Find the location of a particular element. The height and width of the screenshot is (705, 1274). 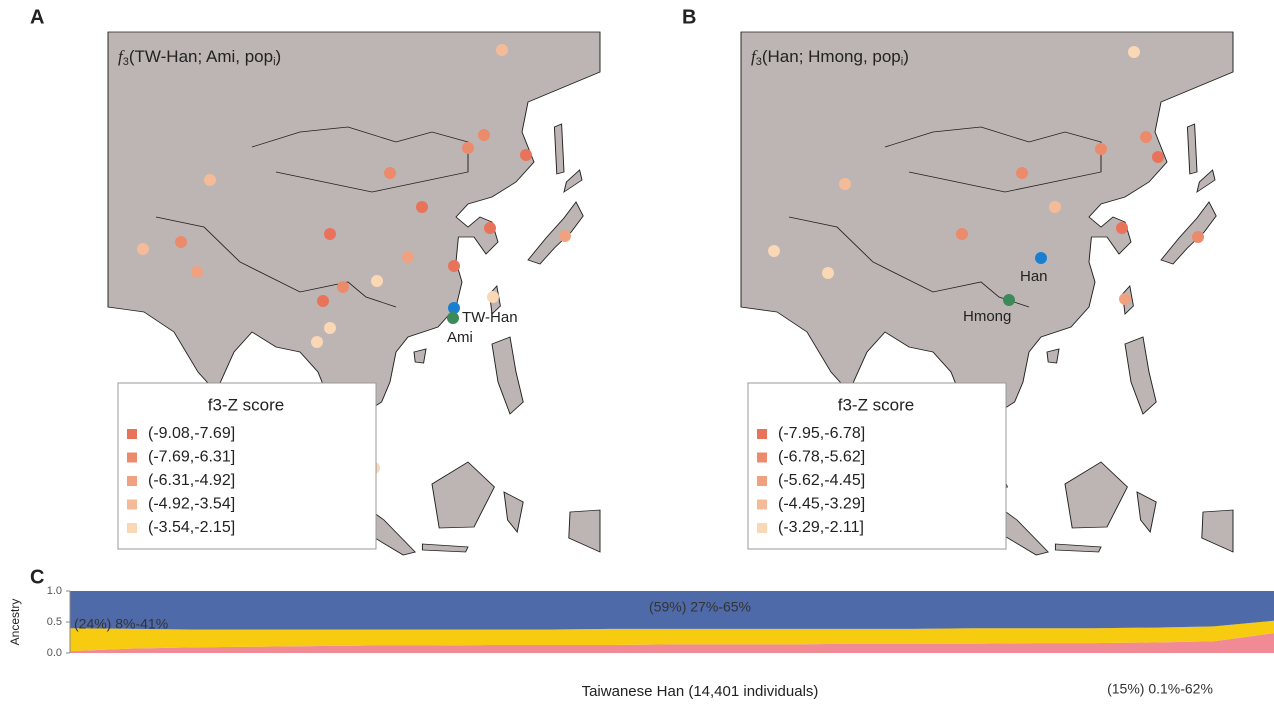

annotation: (15%) 0.1%-62% is located at coordinates (1160, 689).